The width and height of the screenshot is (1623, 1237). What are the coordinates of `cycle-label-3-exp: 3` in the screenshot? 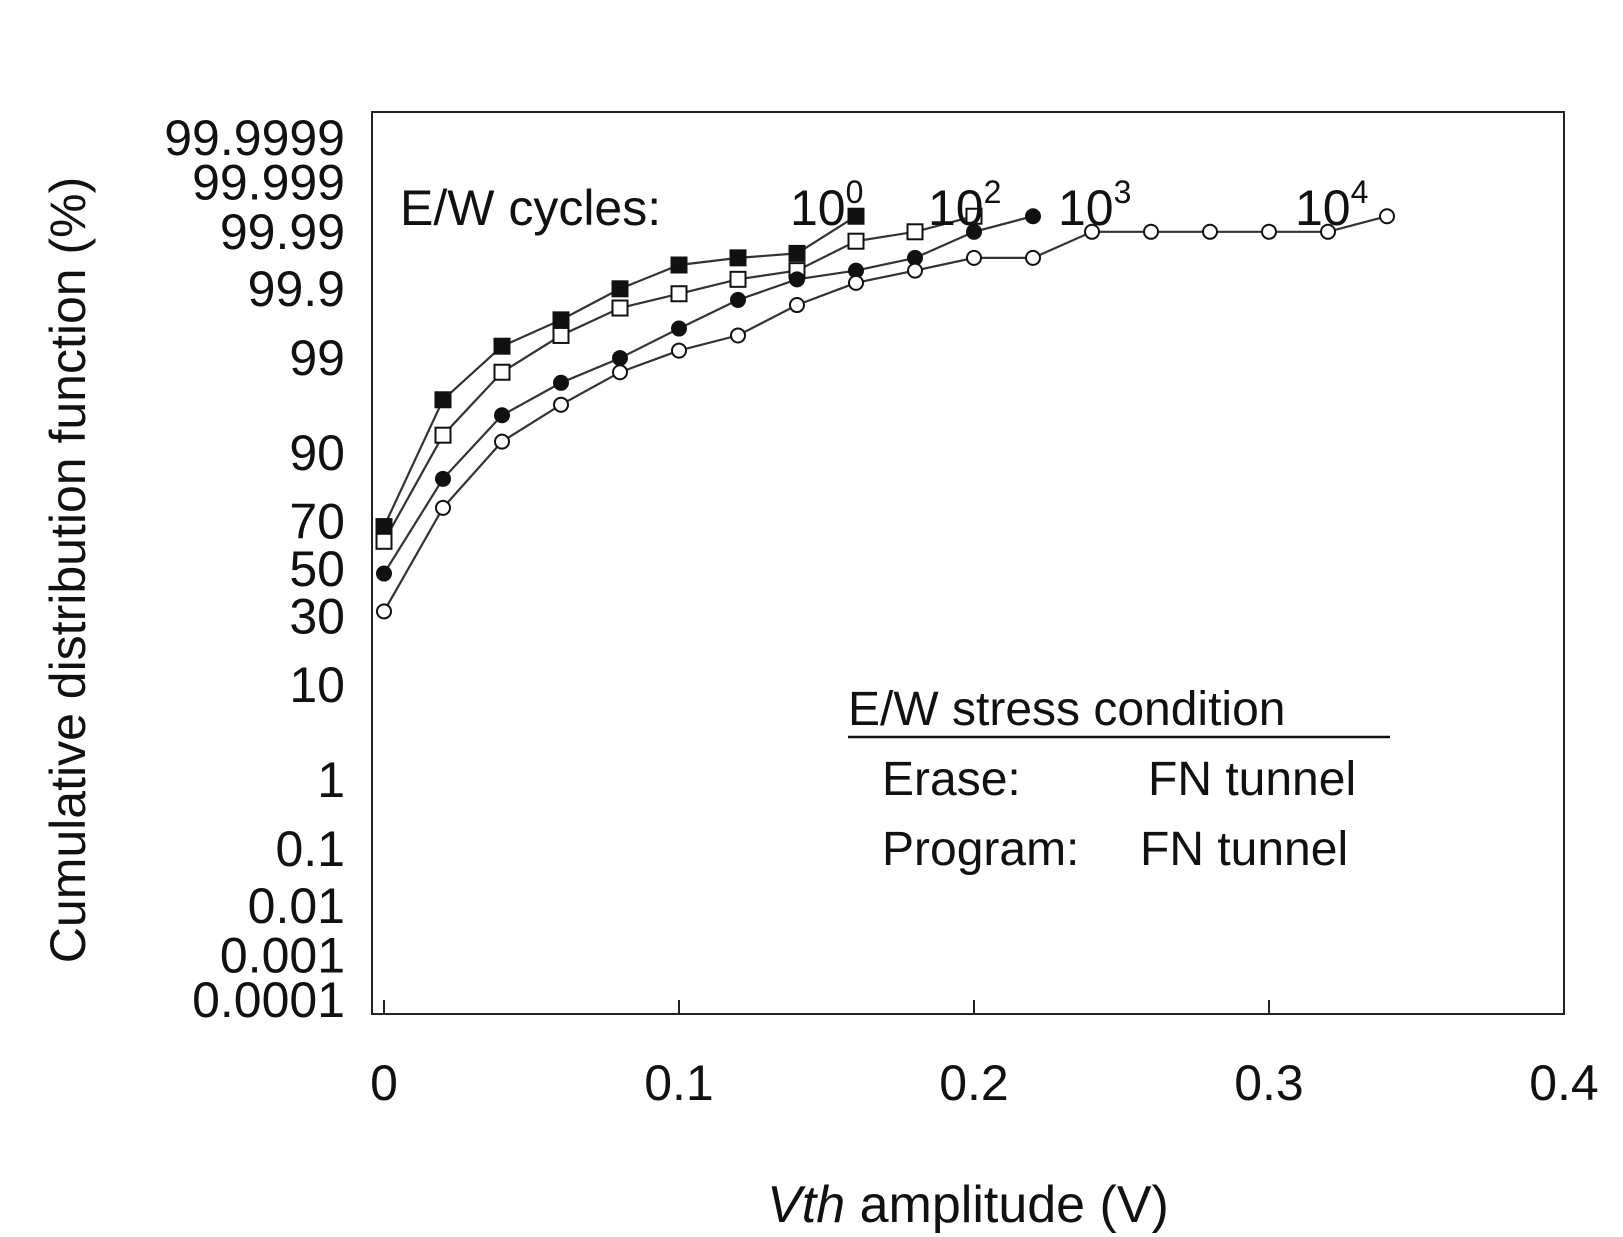 It's located at (1123, 192).